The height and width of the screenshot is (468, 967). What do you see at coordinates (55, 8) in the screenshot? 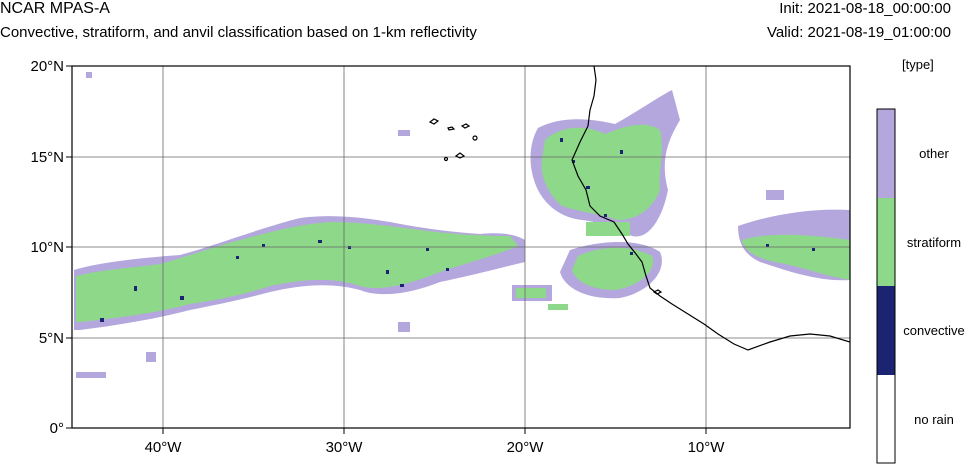
I see `map-title: NCAR MPAS-A` at bounding box center [55, 8].